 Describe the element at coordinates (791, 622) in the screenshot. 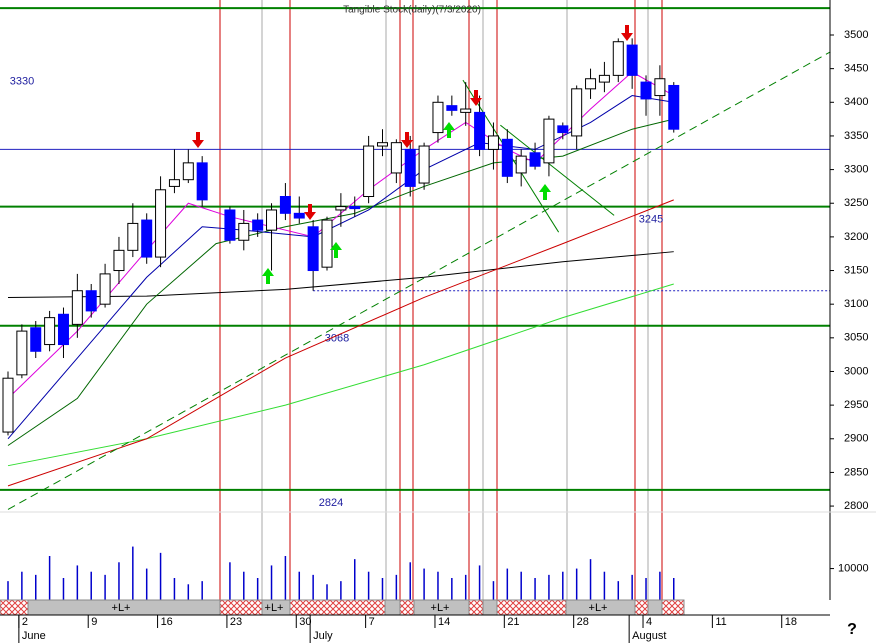

I see `x-tick-label: 18` at that location.